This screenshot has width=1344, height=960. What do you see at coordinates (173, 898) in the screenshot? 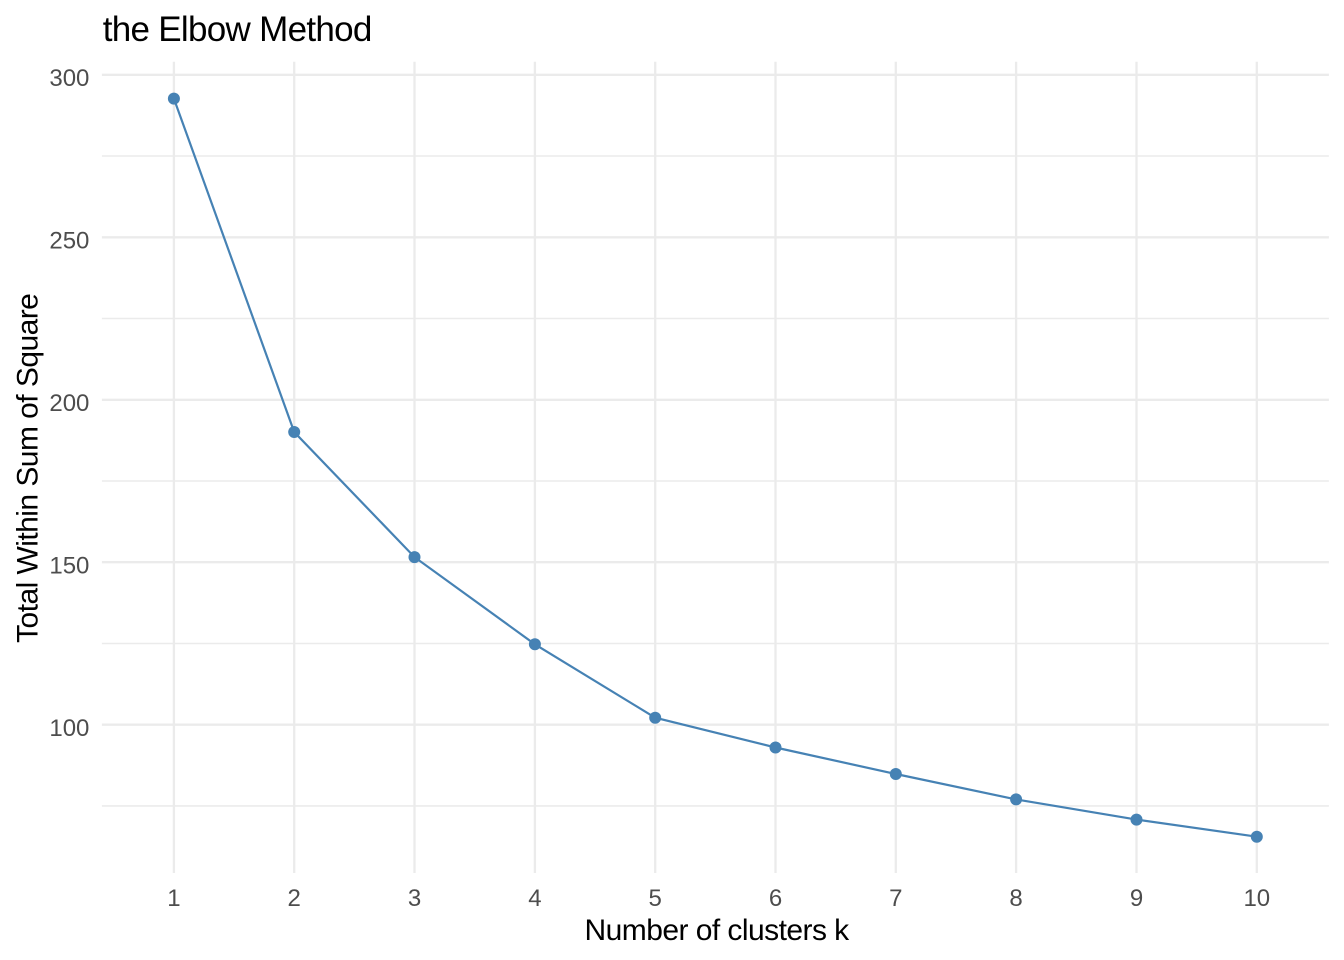
I see `svg-text: 1` at bounding box center [173, 898].